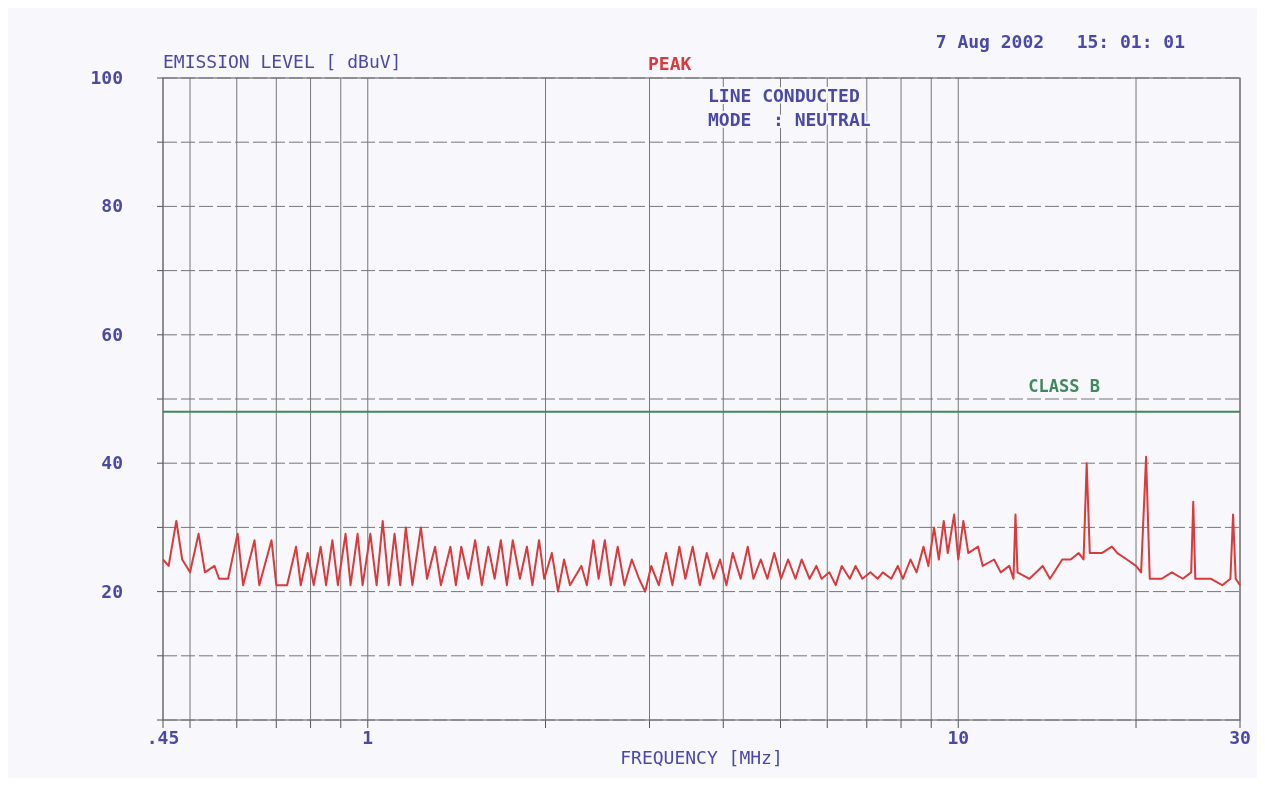 This screenshot has height=787, width=1265. Describe the element at coordinates (112, 206) in the screenshot. I see `y-tick-label: 80` at that location.